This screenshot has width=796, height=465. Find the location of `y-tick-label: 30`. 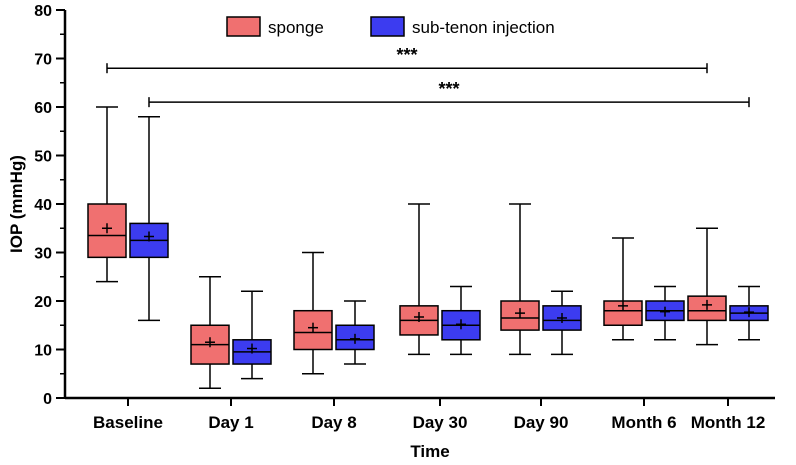

y-tick-label: 30 is located at coordinates (43, 254).